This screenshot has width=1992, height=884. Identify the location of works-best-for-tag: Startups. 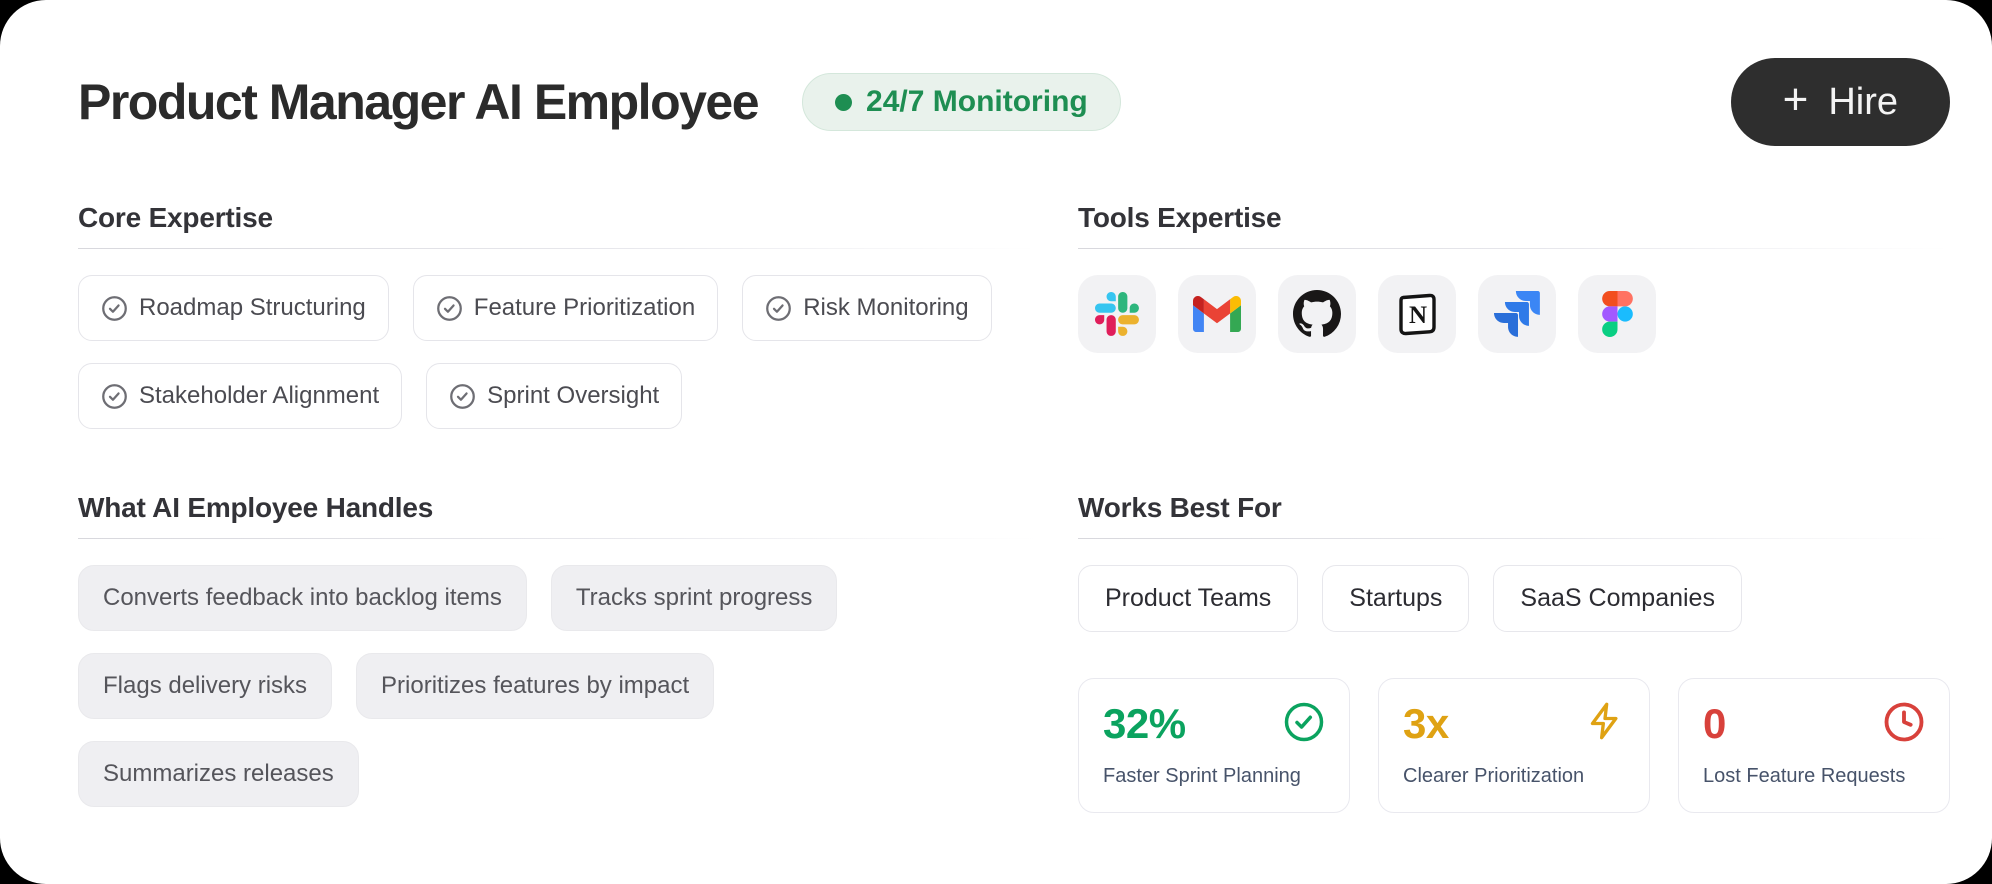
(1396, 598).